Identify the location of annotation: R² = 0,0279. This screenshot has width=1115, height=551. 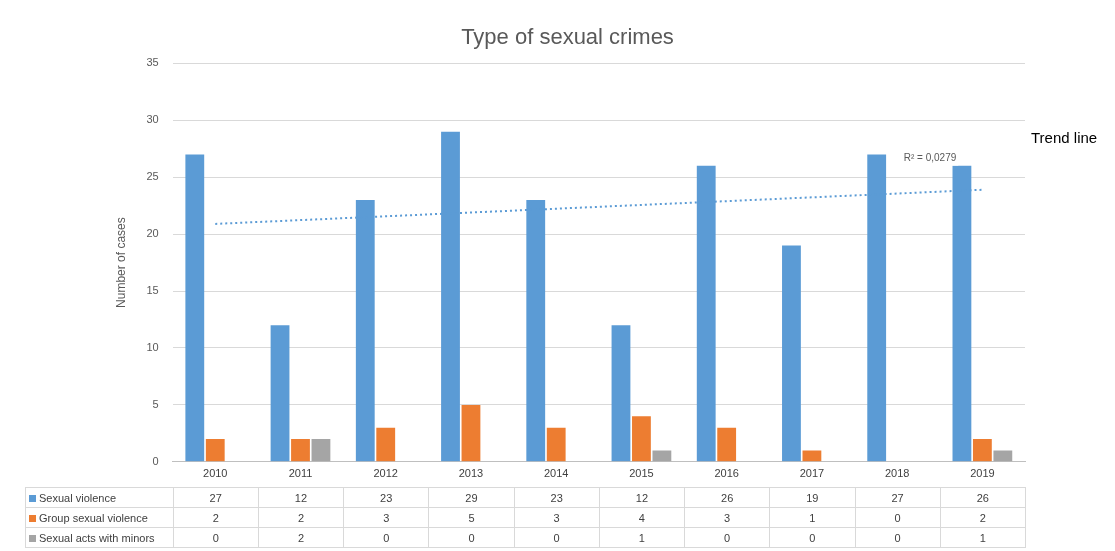
(930, 158).